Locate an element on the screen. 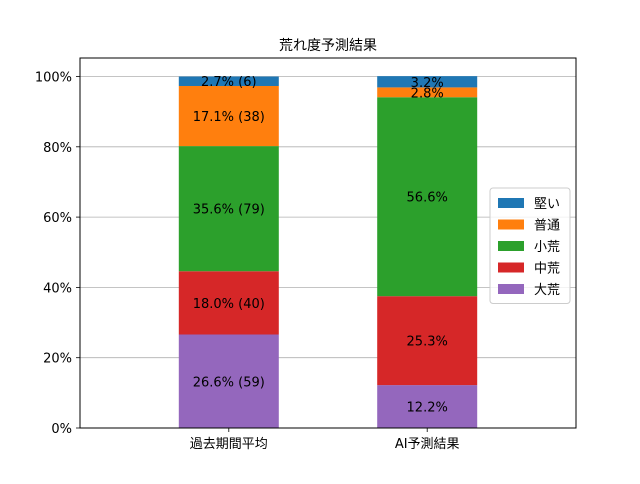 The height and width of the screenshot is (484, 640). y-tick-label: 100% is located at coordinates (53, 78).